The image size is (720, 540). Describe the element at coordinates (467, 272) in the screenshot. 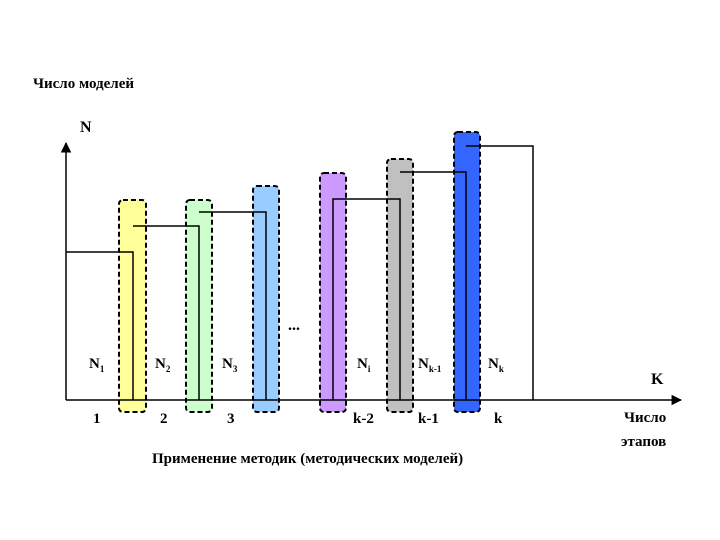

I see `column-k` at that location.